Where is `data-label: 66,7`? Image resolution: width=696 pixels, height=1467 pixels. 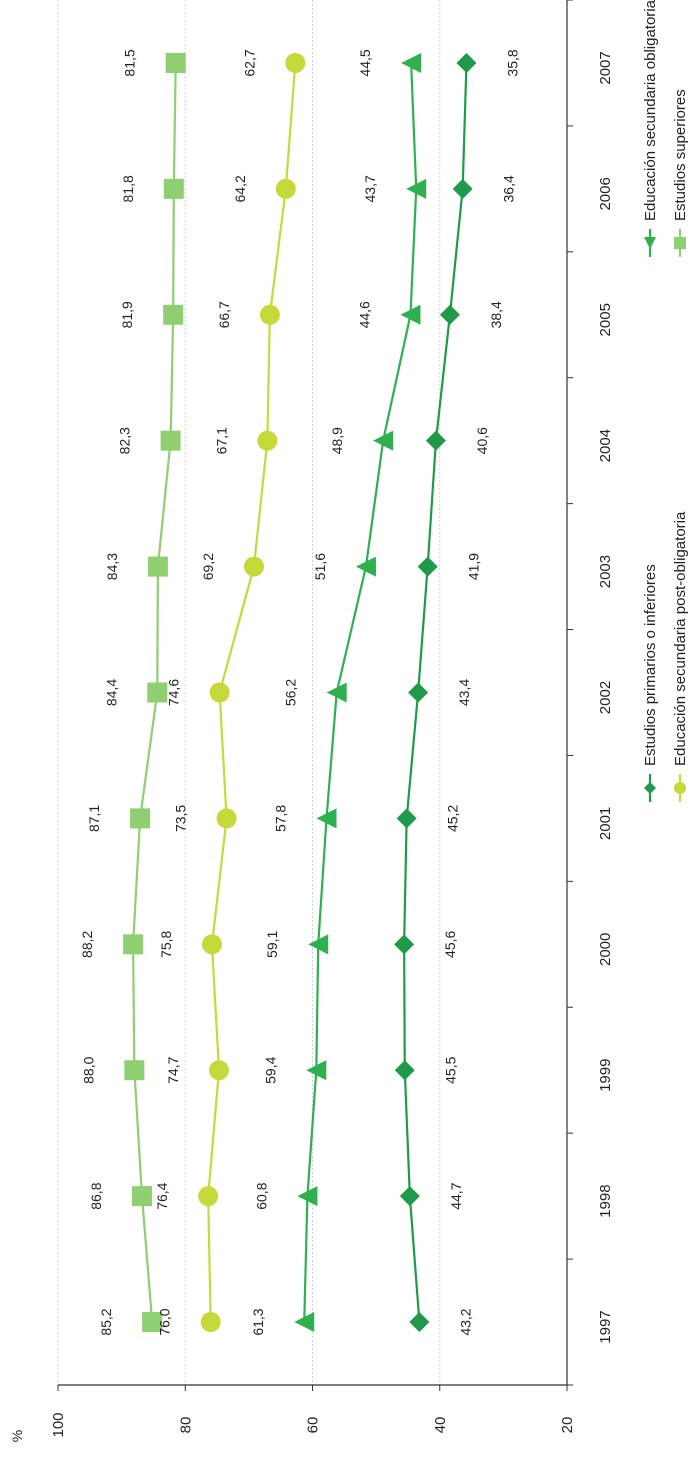 data-label: 66,7 is located at coordinates (224, 314).